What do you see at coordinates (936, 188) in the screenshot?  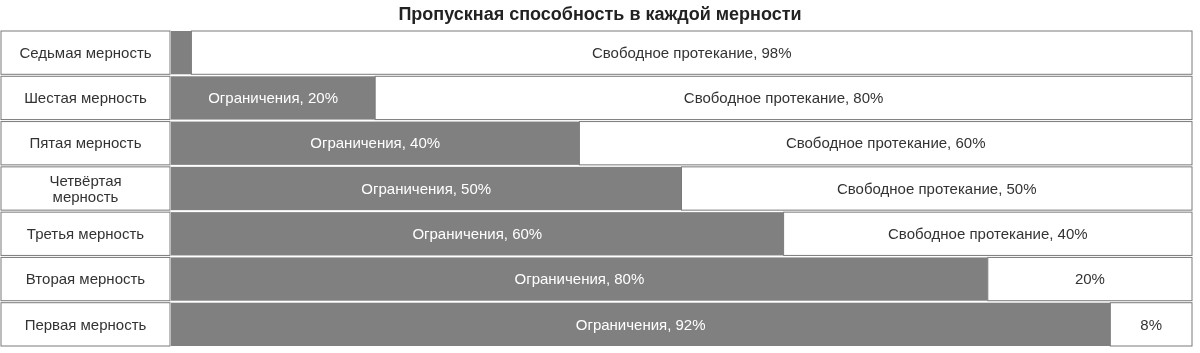 I see `data-label: Свободное протекание, 50%` at bounding box center [936, 188].